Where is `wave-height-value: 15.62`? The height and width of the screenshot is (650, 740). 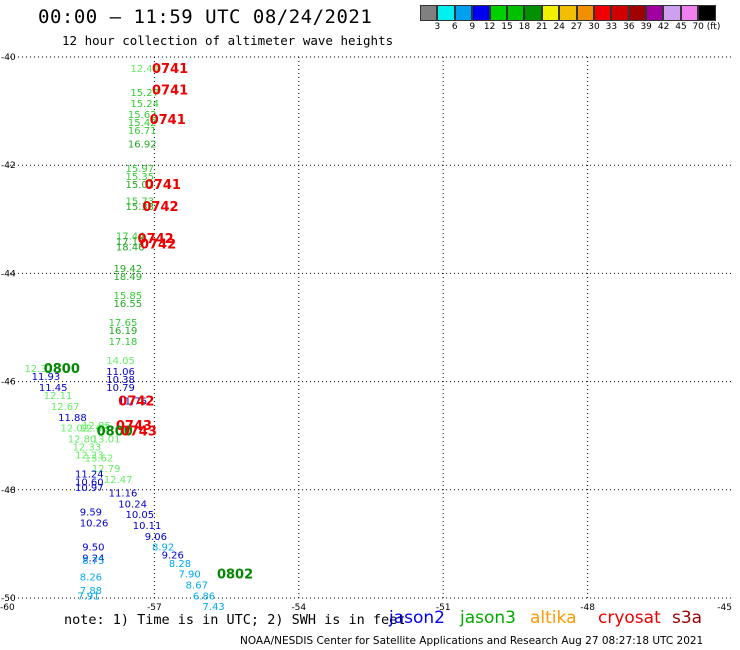
wave-height-value: 15.62 is located at coordinates (142, 115).